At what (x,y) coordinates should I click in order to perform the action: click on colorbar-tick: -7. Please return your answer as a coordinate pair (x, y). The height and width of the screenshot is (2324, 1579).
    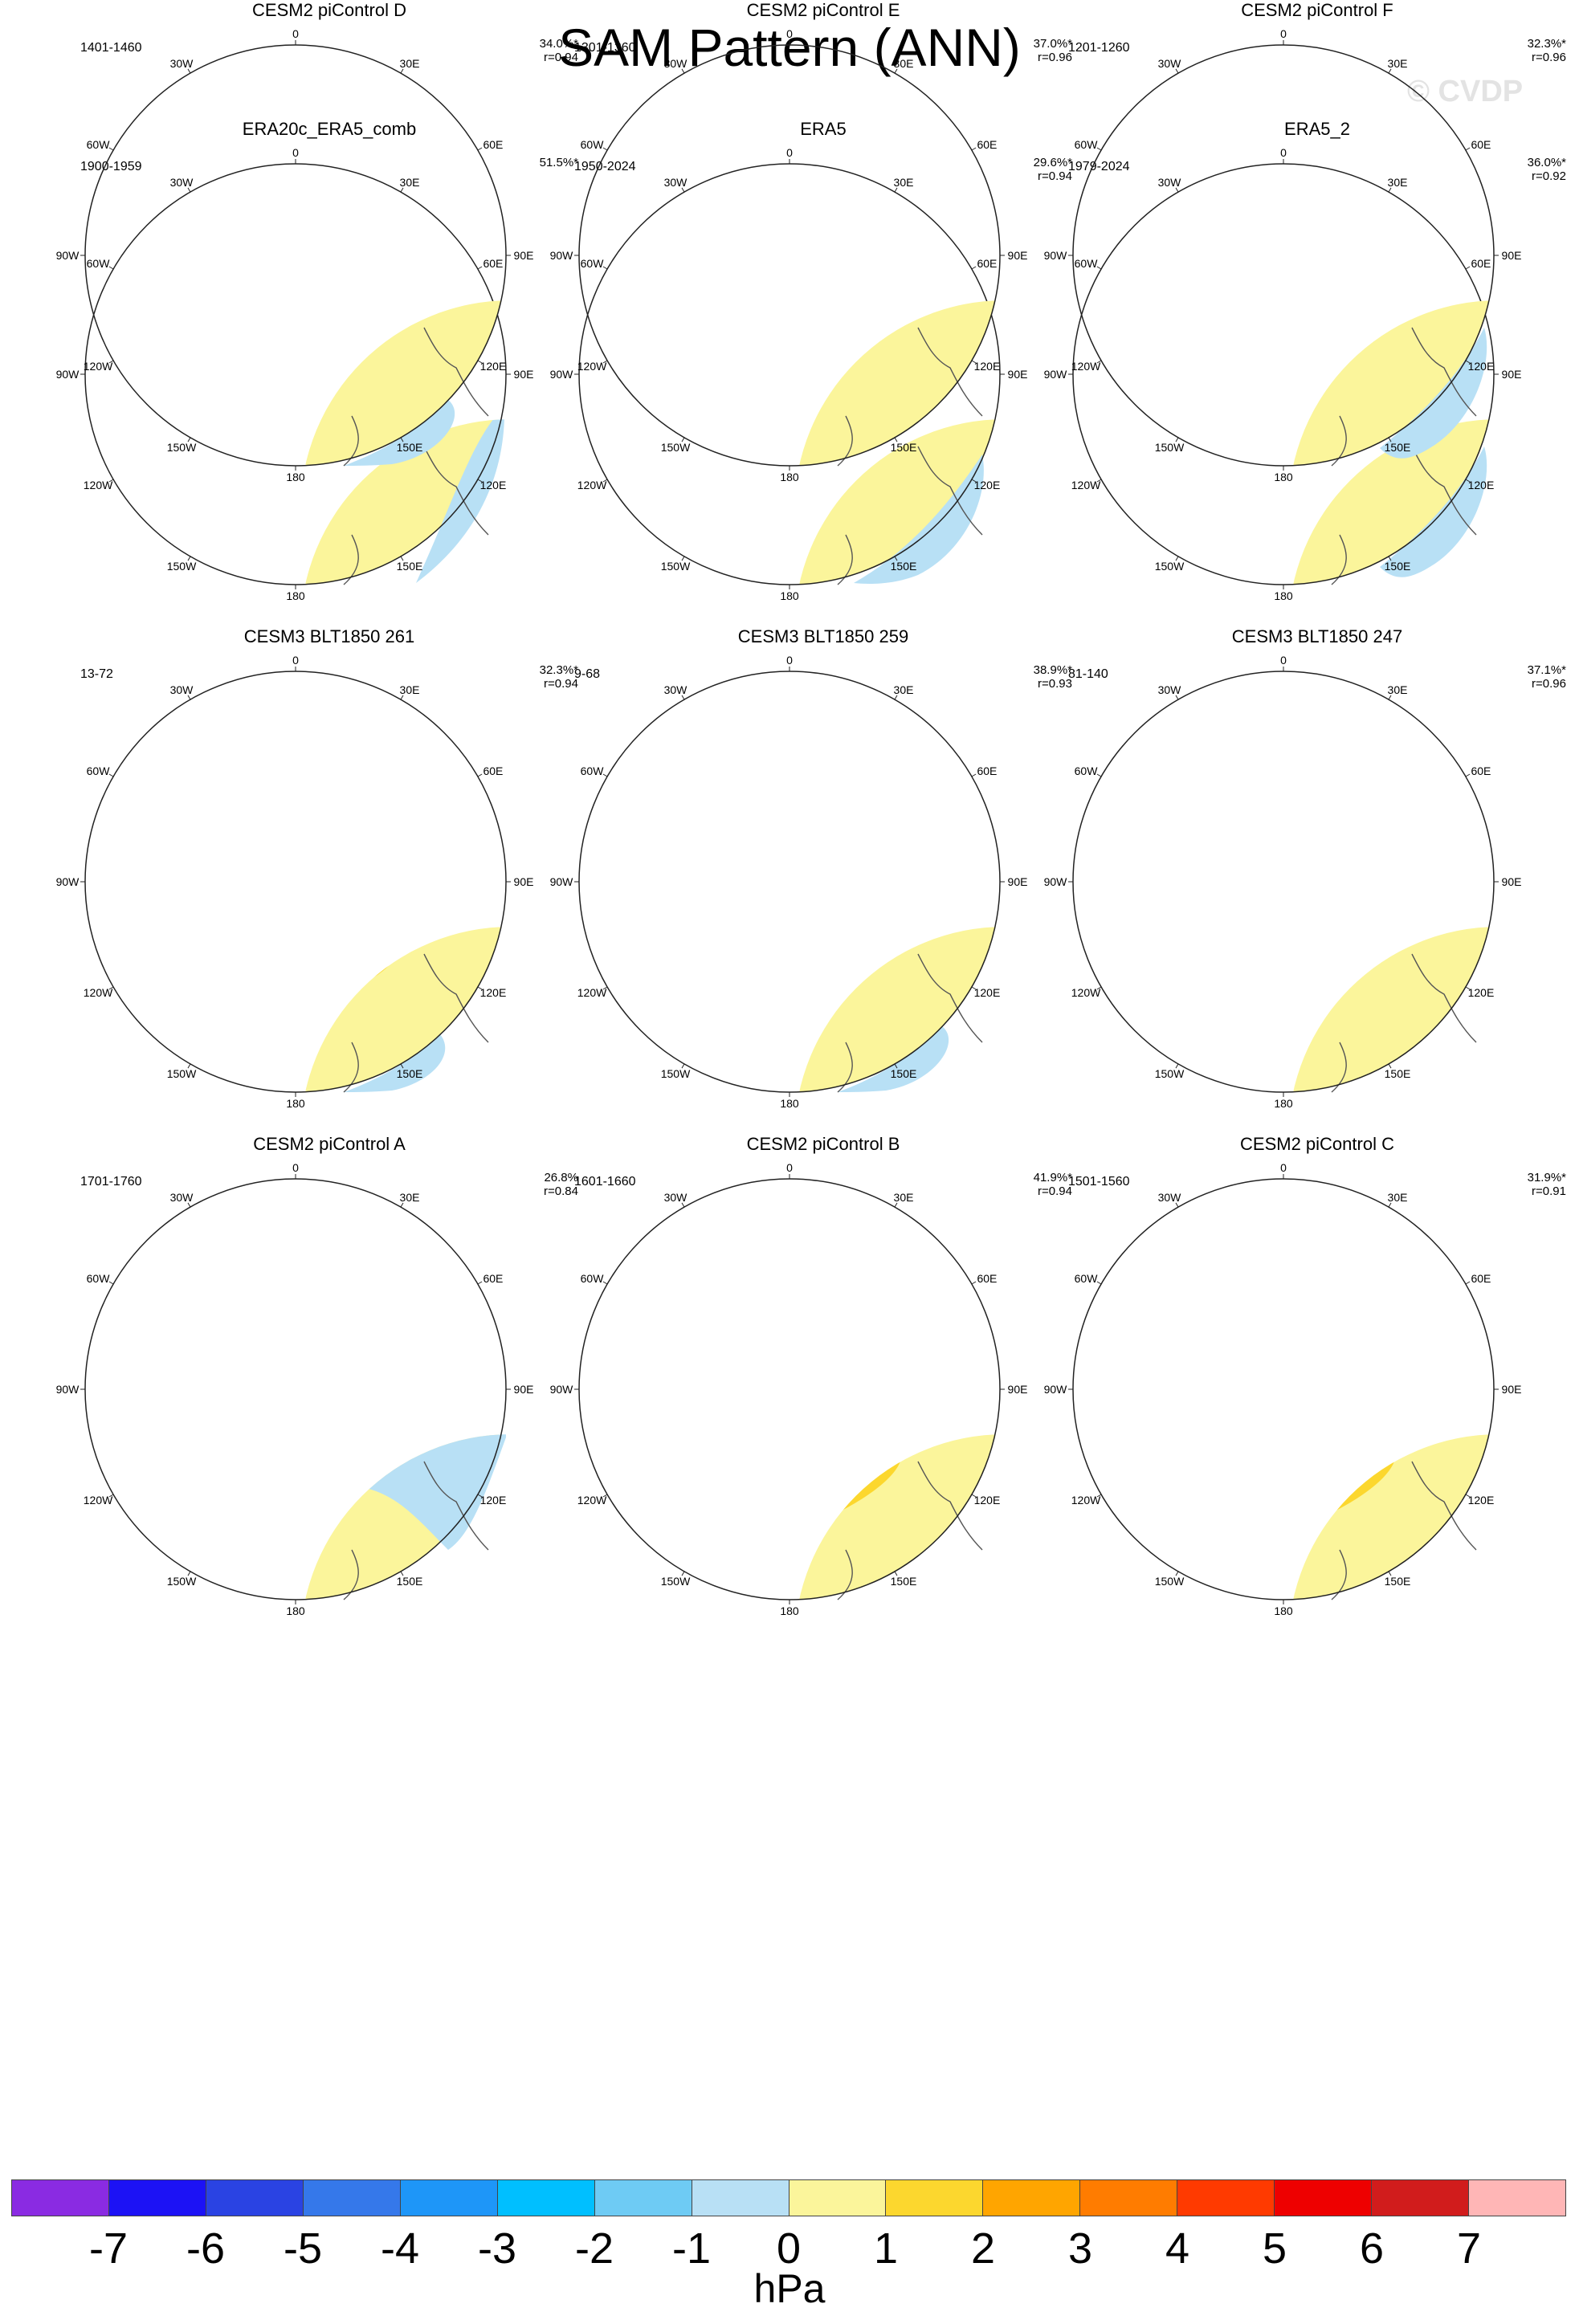
    Looking at the image, I should click on (108, 2249).